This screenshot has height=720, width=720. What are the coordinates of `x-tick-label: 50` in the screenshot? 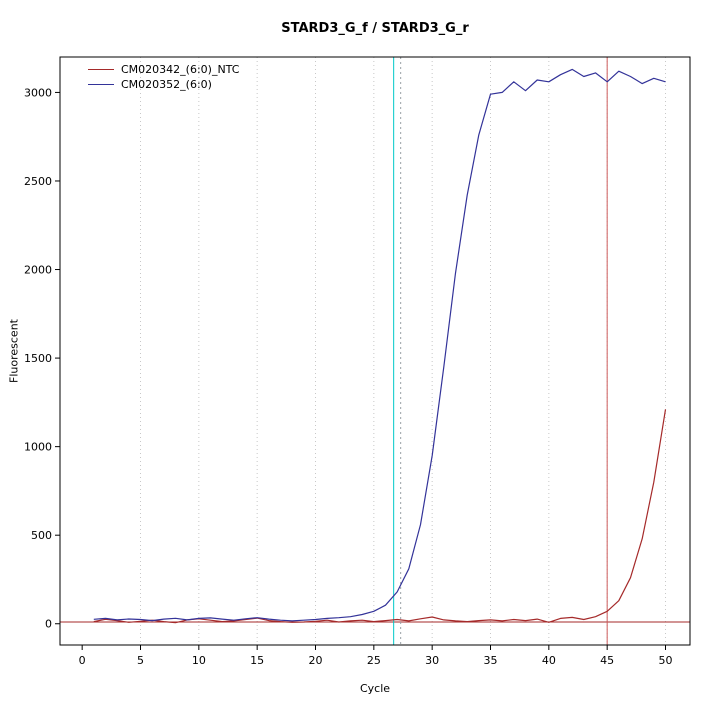 It's located at (666, 660).